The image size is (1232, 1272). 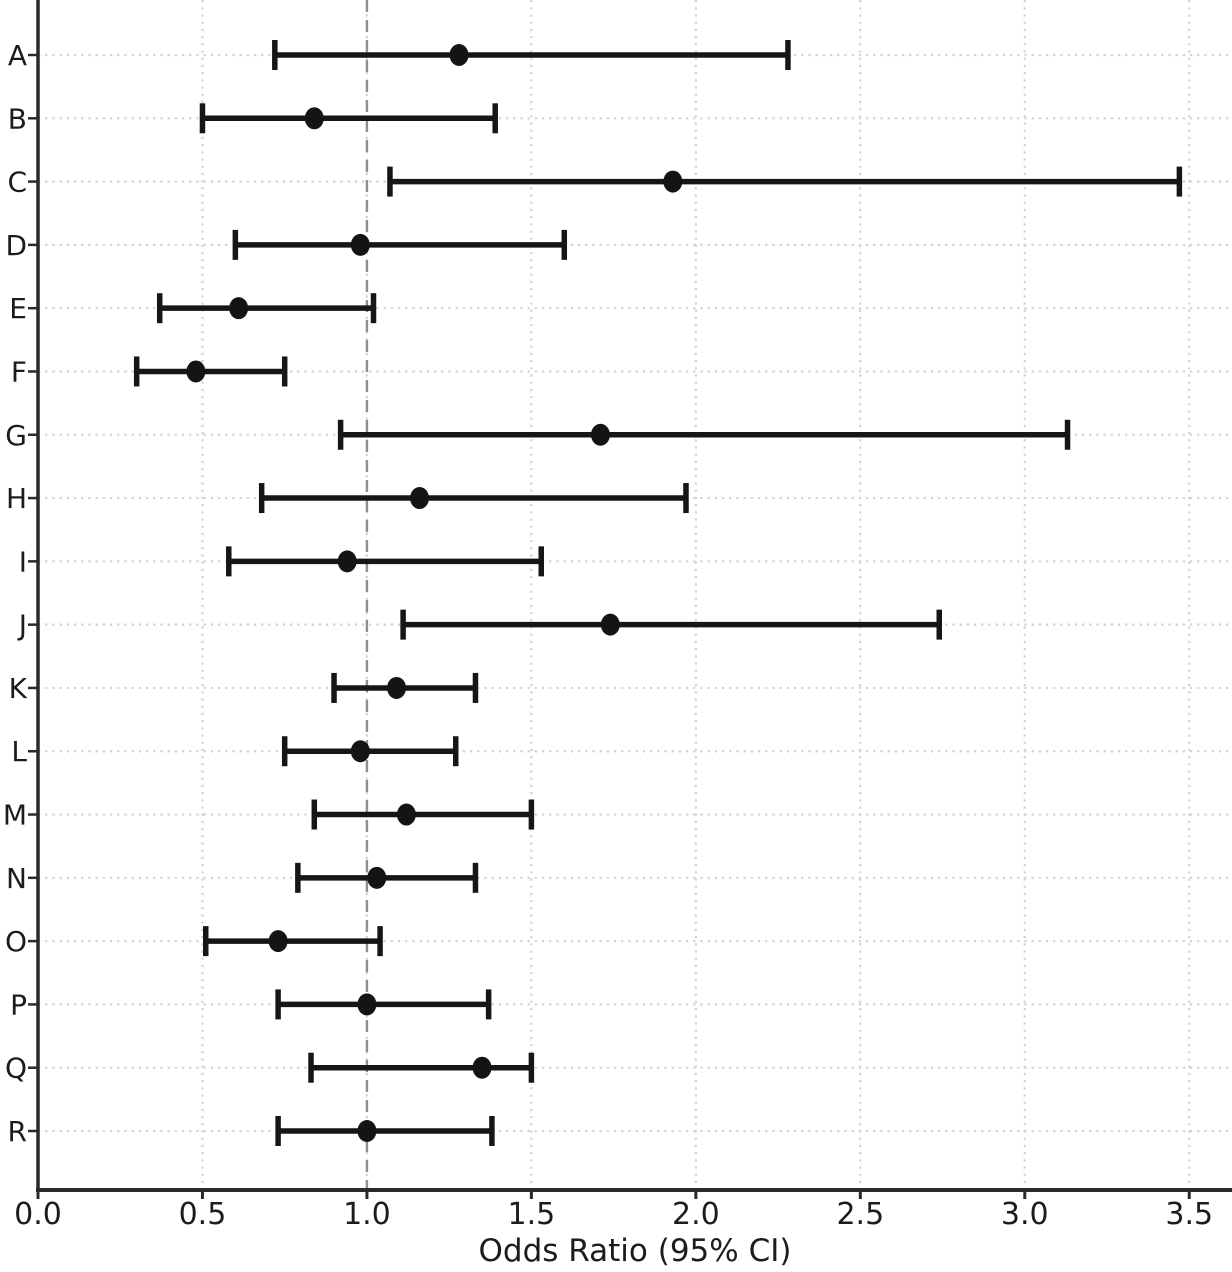 What do you see at coordinates (367, 1214) in the screenshot?
I see `x-tick-label: 1.0` at bounding box center [367, 1214].